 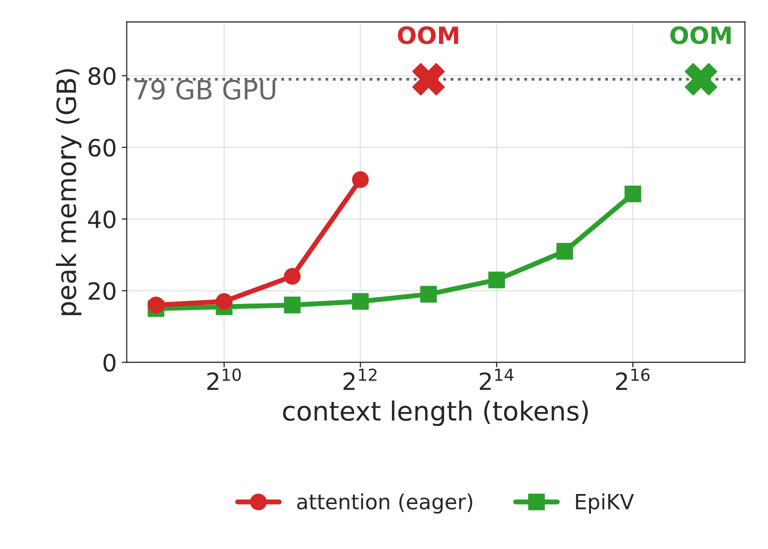 I want to click on x-axis-title: context length (tokens), so click(x=435, y=413).